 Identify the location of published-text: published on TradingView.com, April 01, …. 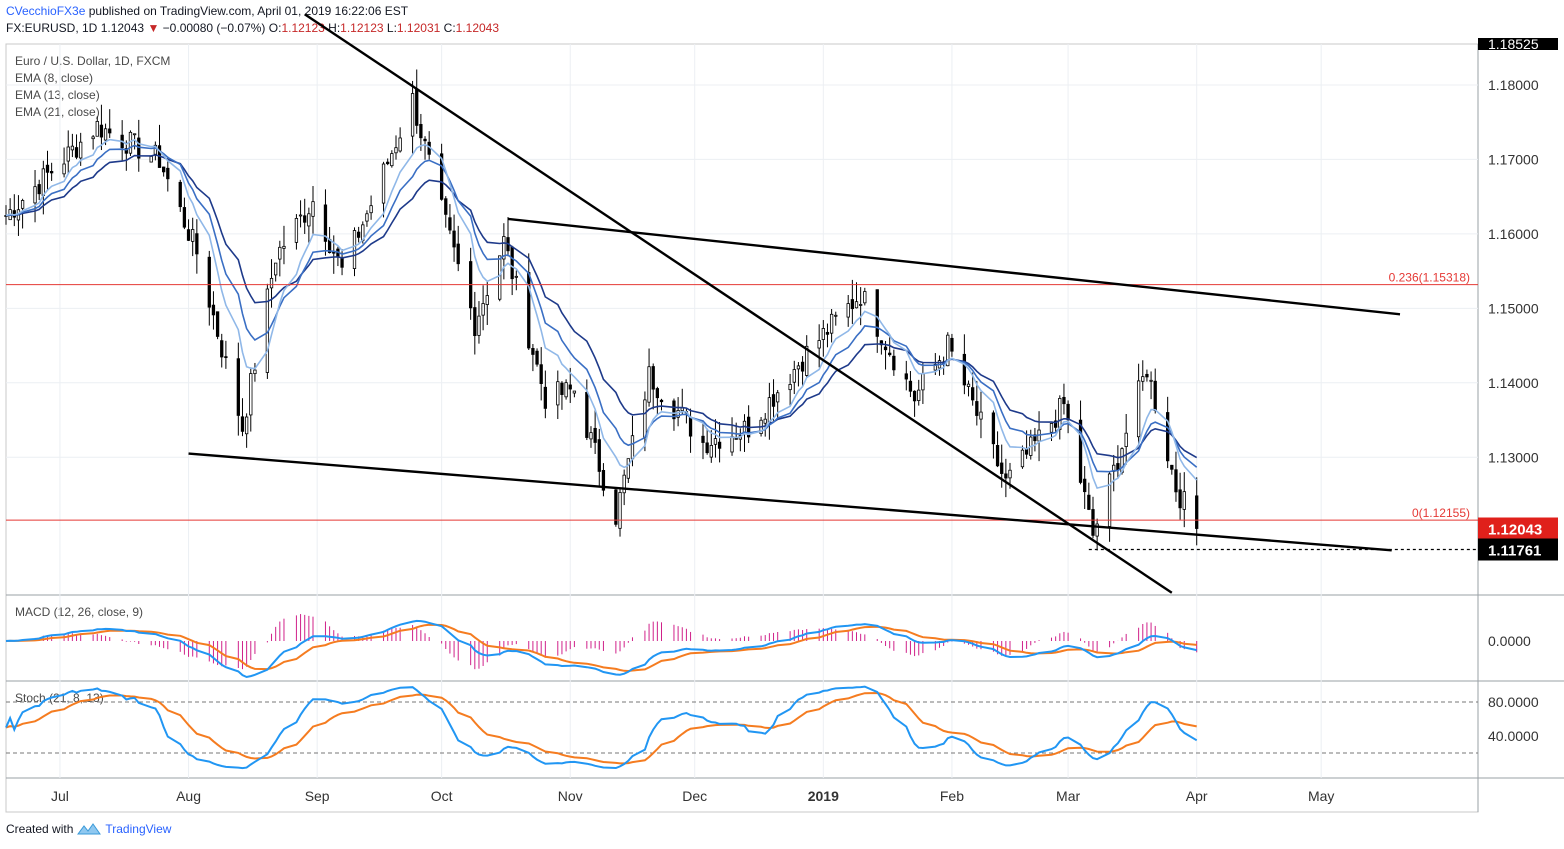
(248, 11).